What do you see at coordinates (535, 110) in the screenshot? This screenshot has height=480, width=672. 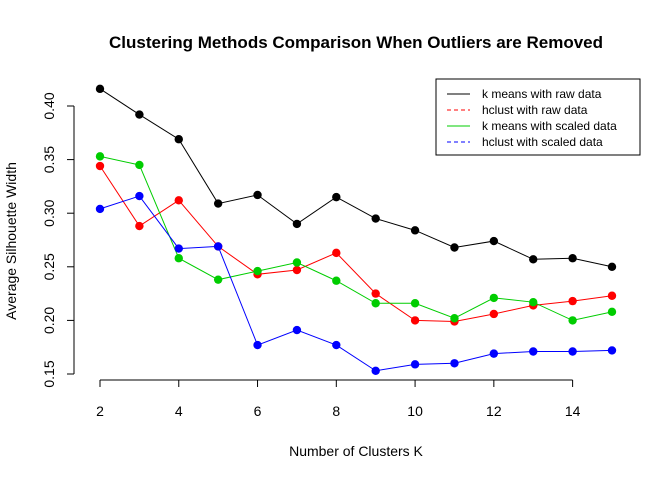 I see `legend-label: hclust with raw data` at bounding box center [535, 110].